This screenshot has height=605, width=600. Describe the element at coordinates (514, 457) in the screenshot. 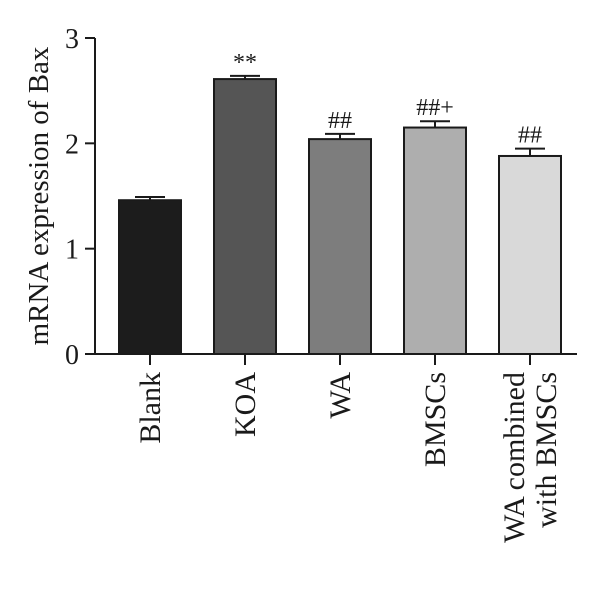

I see `x-tick-label: WA combined` at that location.